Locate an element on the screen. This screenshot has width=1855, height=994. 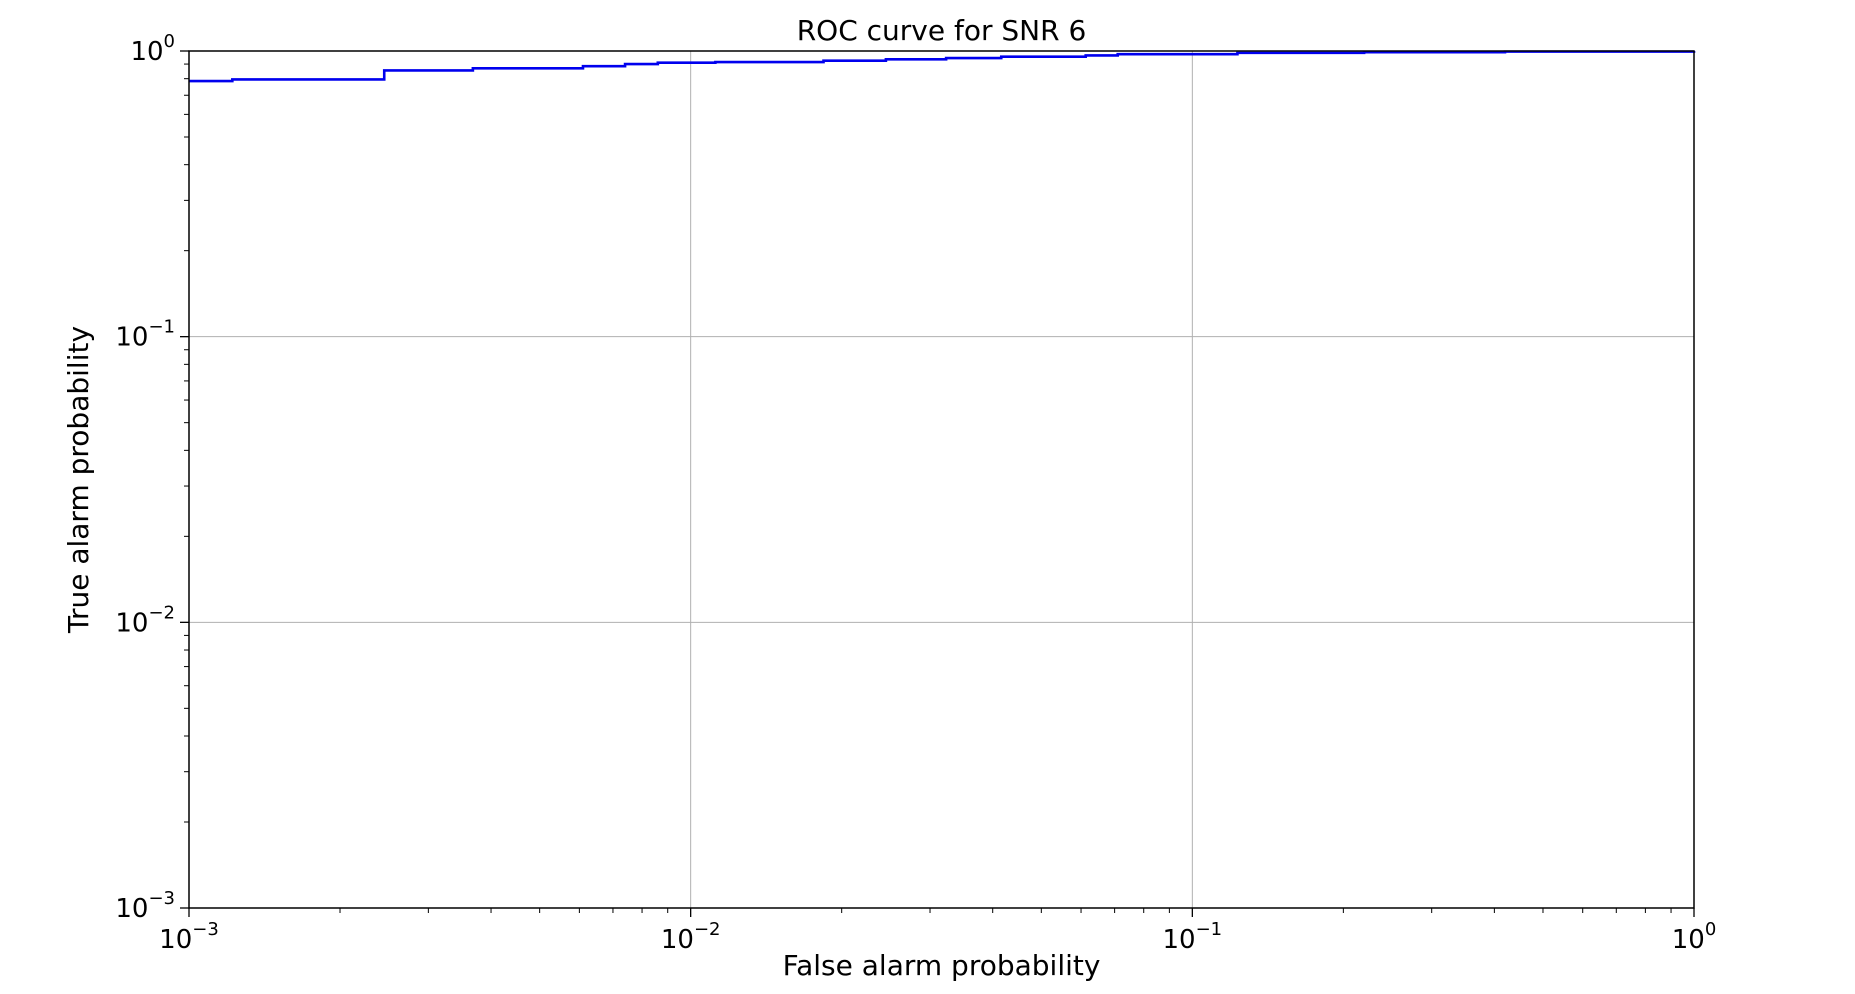
x-tick-label: 10⁻¹ is located at coordinates (1193, 937).